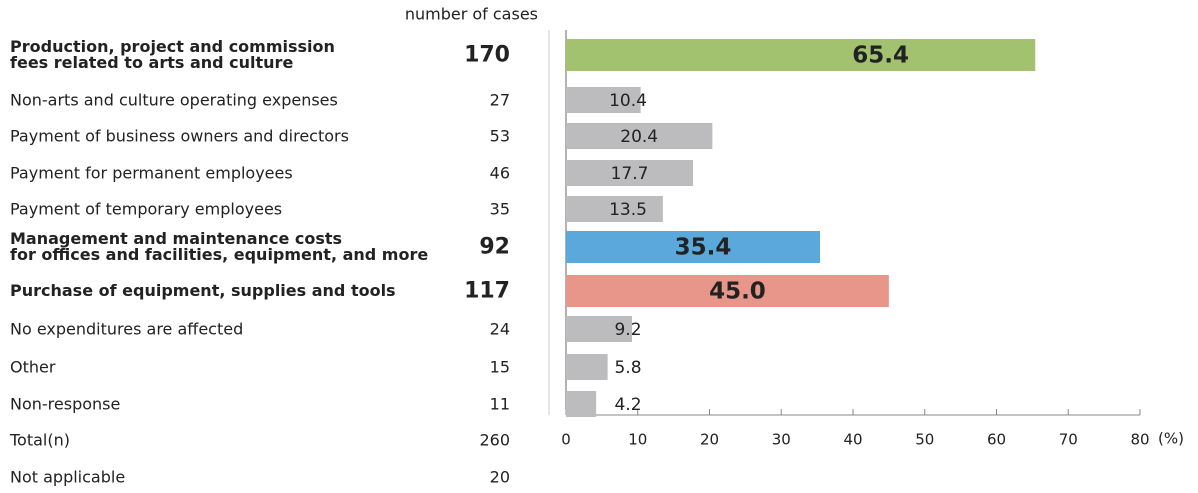  I want to click on category-label: Payment for permanent employees, so click(151, 173).